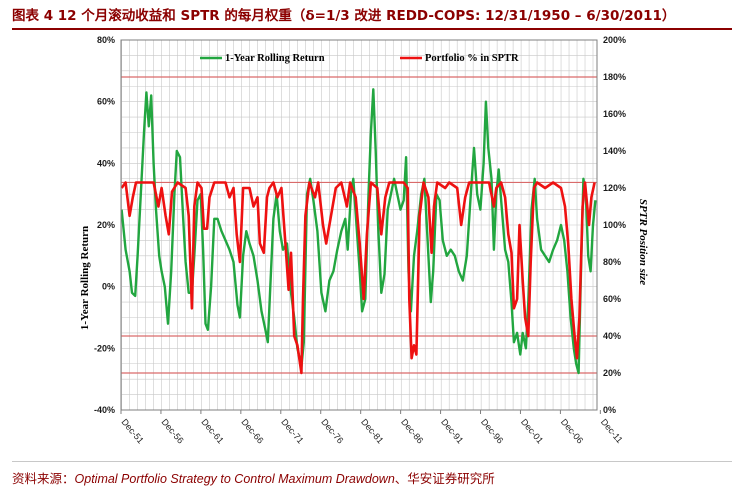 The height and width of the screenshot is (497, 745). What do you see at coordinates (612, 336) in the screenshot?
I see `right-tick-label: 40%` at bounding box center [612, 336].